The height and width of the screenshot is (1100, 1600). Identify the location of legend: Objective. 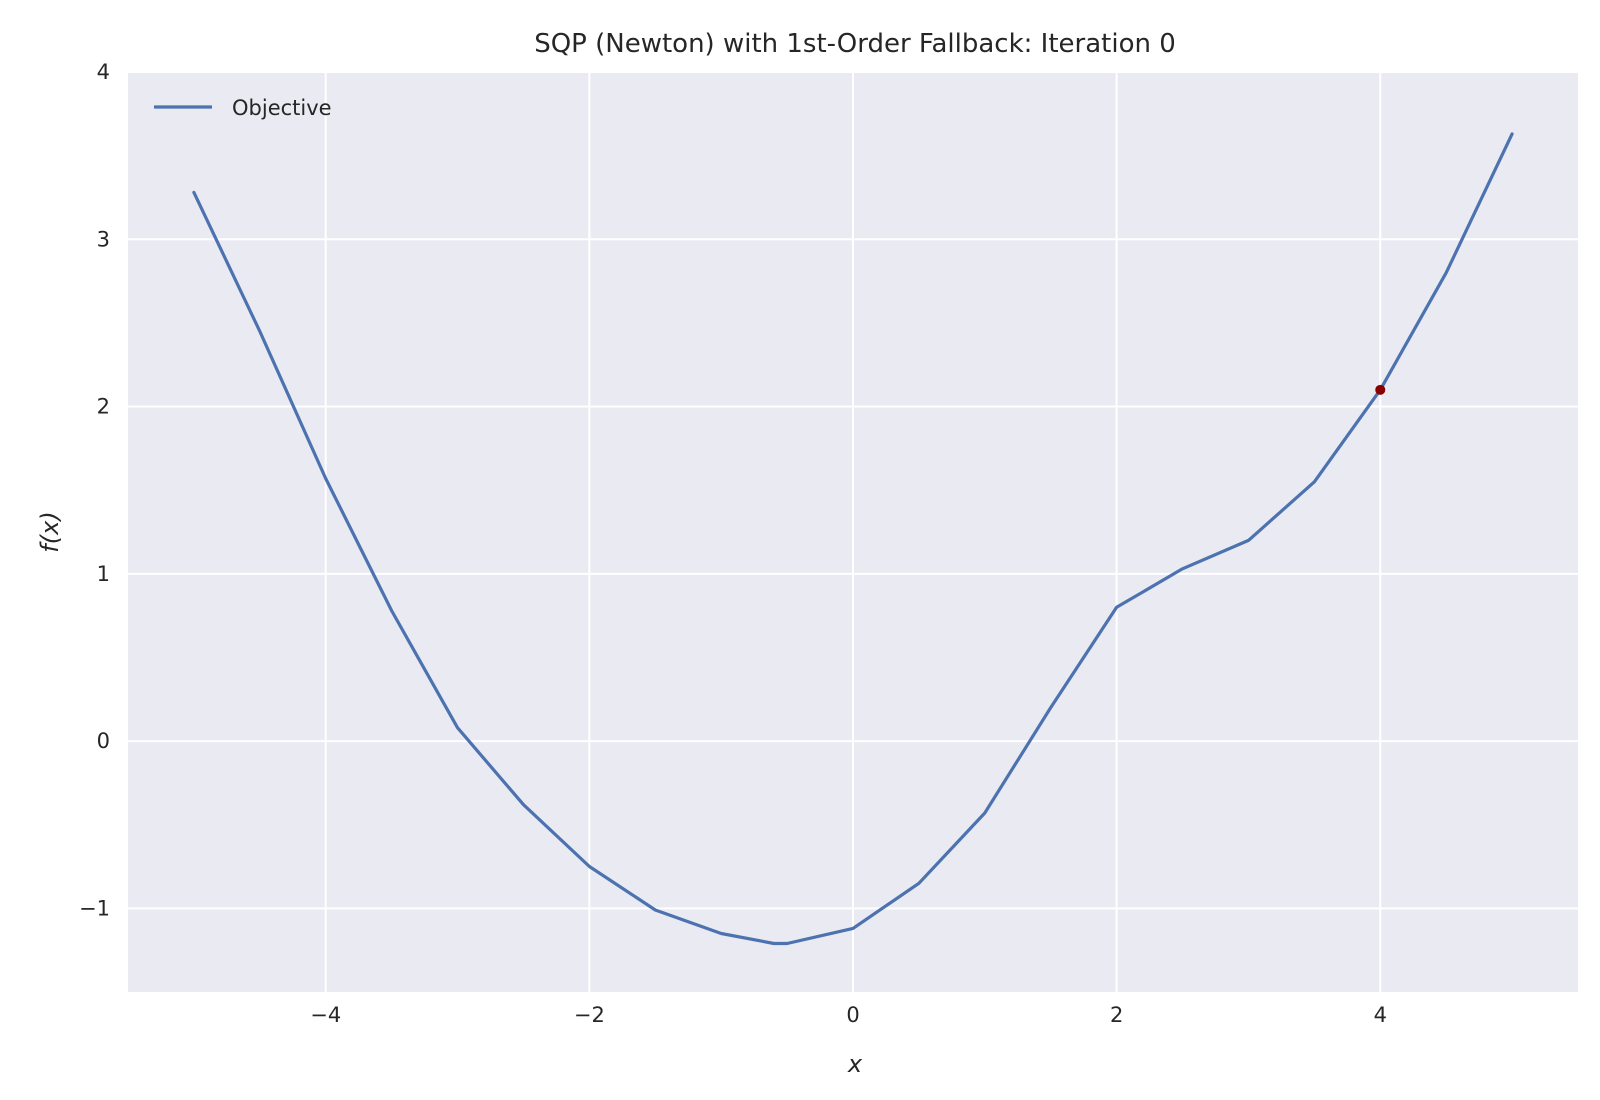
(243, 108).